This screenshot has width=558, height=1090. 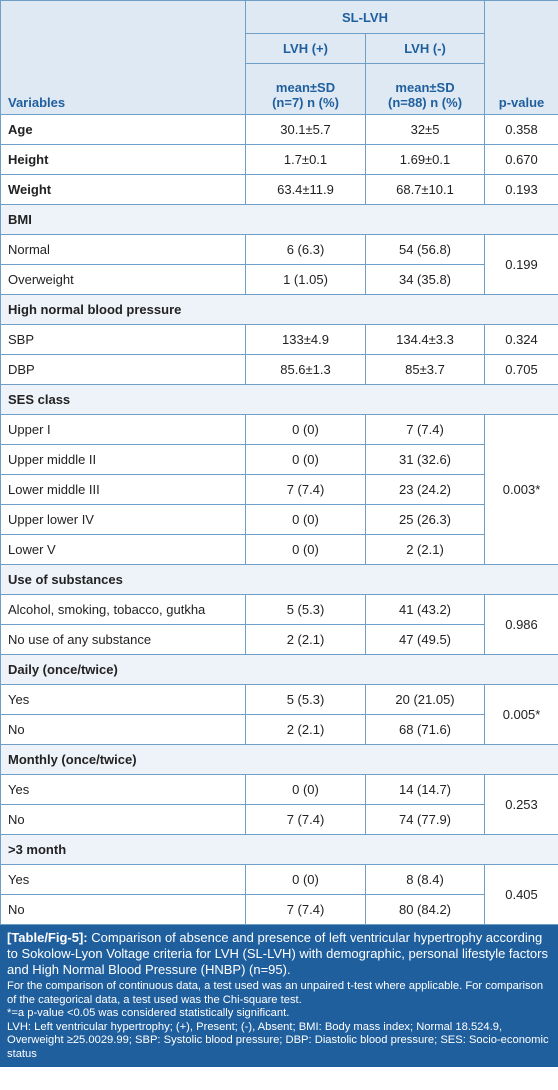 What do you see at coordinates (425, 249) in the screenshot?
I see `cell-lvh-absent: 54 (56.8)` at bounding box center [425, 249].